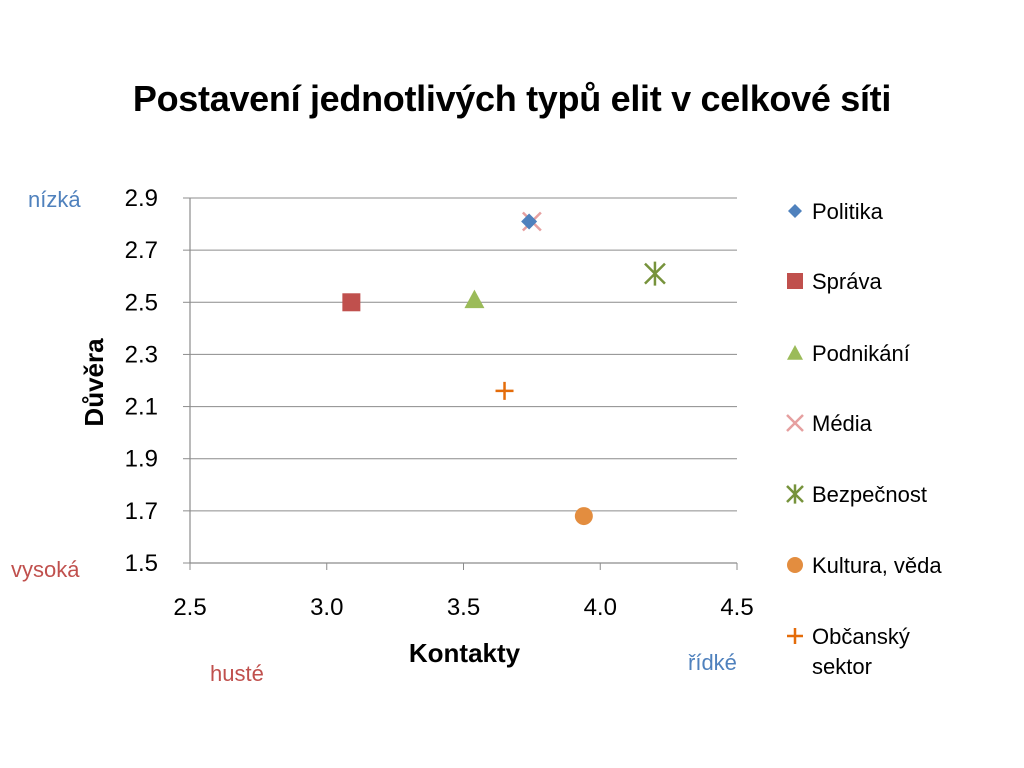 The width and height of the screenshot is (1024, 768). I want to click on legend-label: Média, so click(842, 423).